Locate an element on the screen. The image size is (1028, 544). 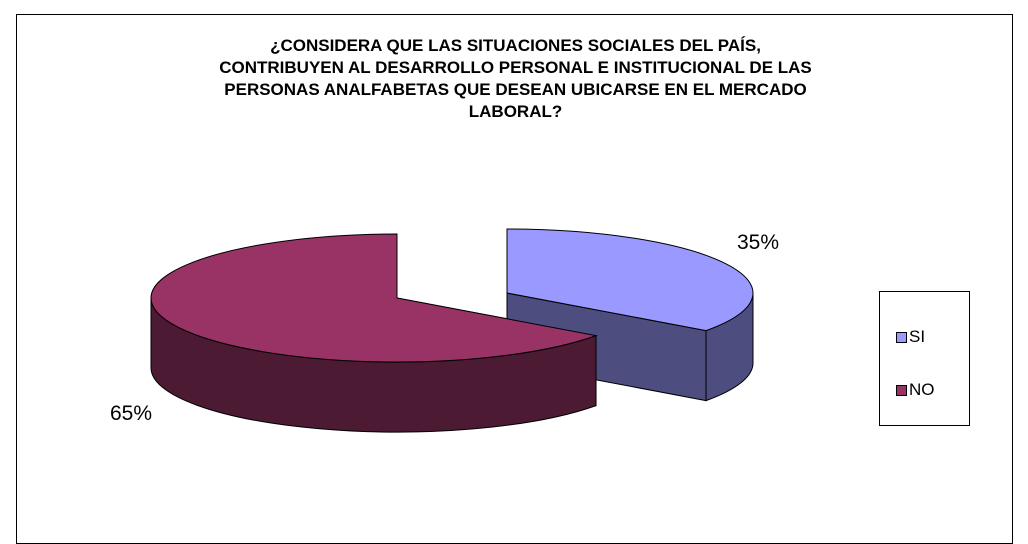
legend-item-no: NO is located at coordinates (915, 390).